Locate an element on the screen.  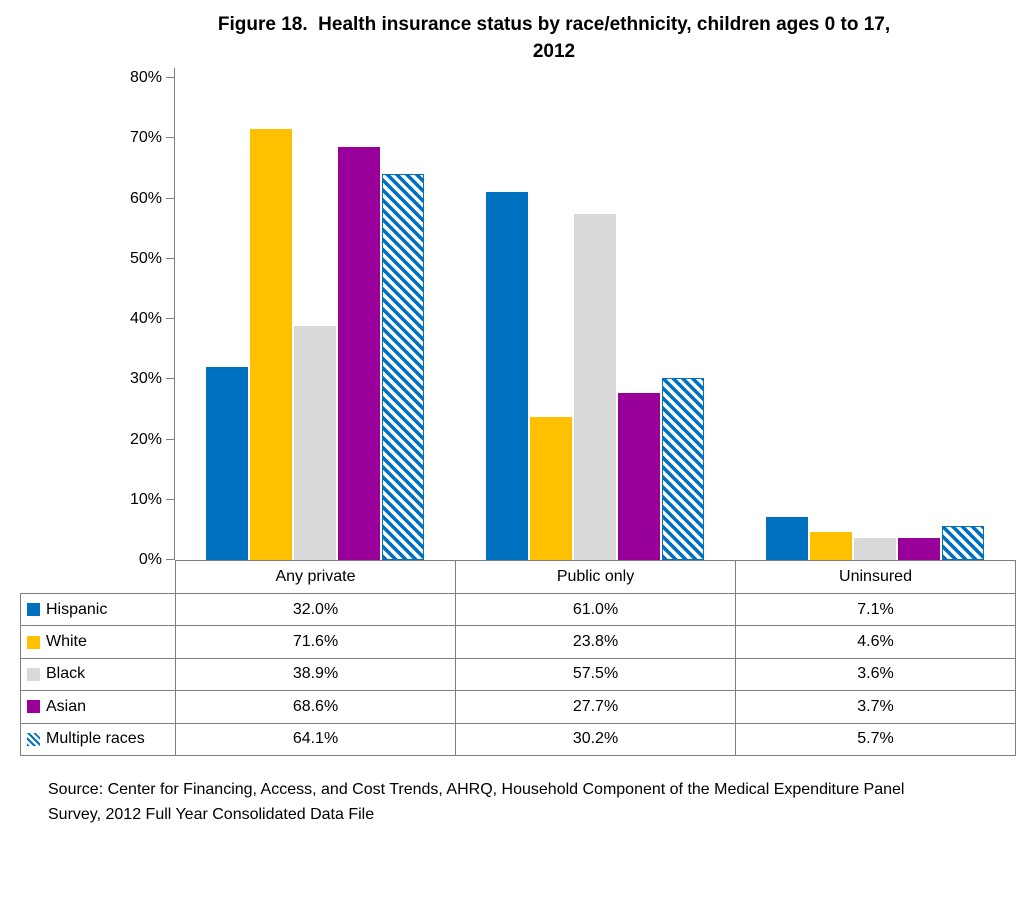
column-header-any-private: Any private is located at coordinates (315, 577).